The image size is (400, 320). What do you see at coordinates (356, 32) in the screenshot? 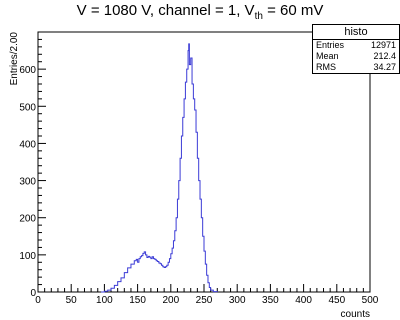
I see `stats-title: histo` at bounding box center [356, 32].